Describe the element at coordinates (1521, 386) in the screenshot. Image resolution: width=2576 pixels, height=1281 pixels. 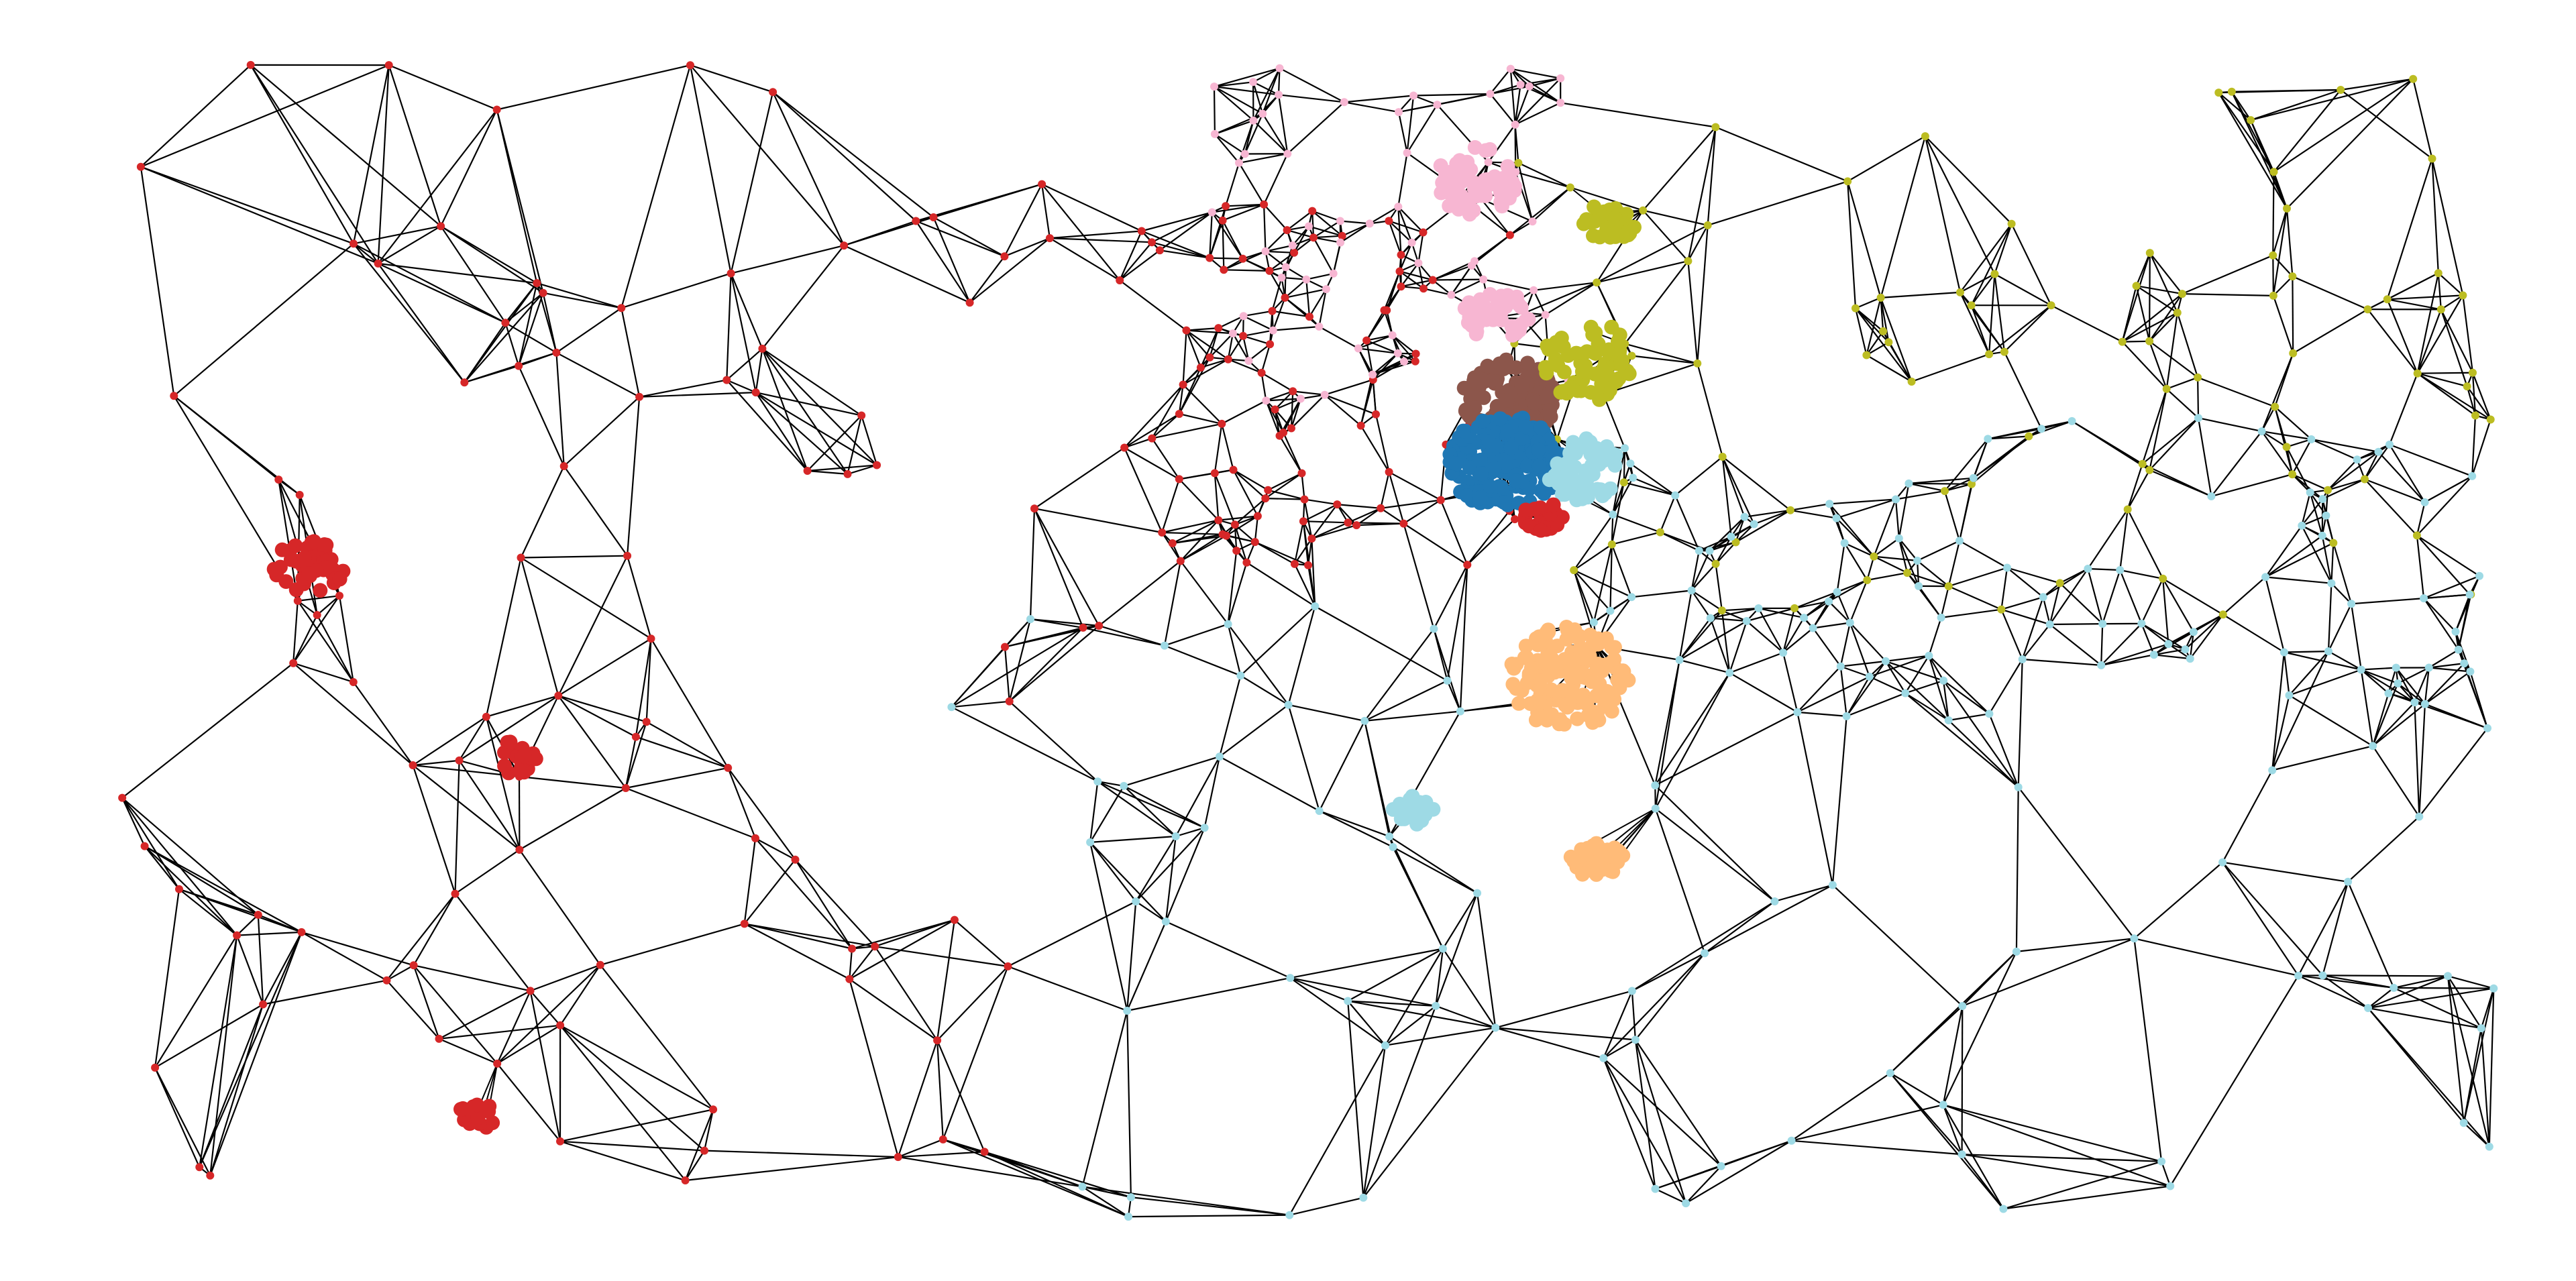
I see `graph-node-brown` at that location.